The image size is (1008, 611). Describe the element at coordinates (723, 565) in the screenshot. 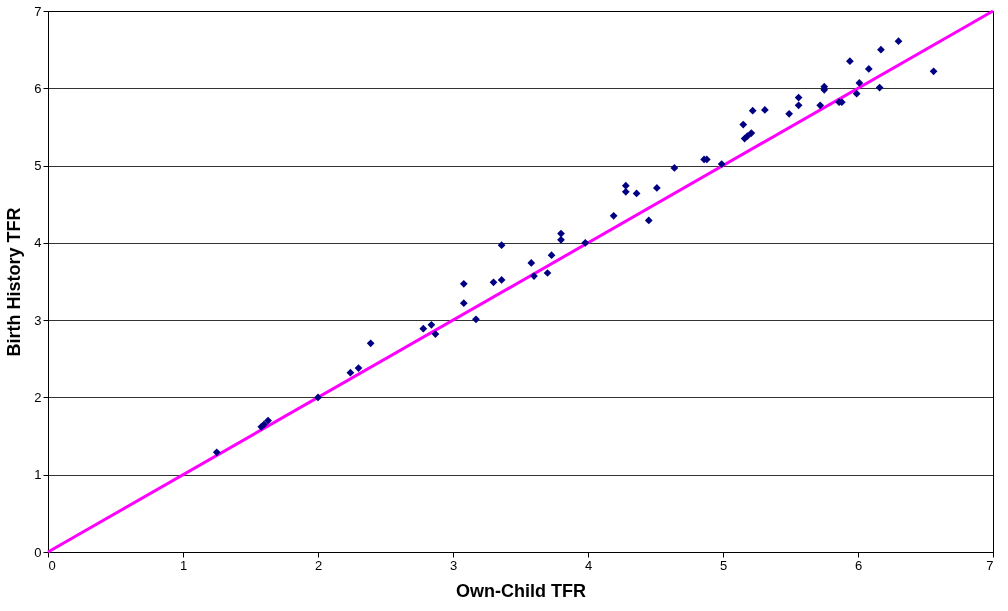

I see `x-tick-label: 5` at that location.